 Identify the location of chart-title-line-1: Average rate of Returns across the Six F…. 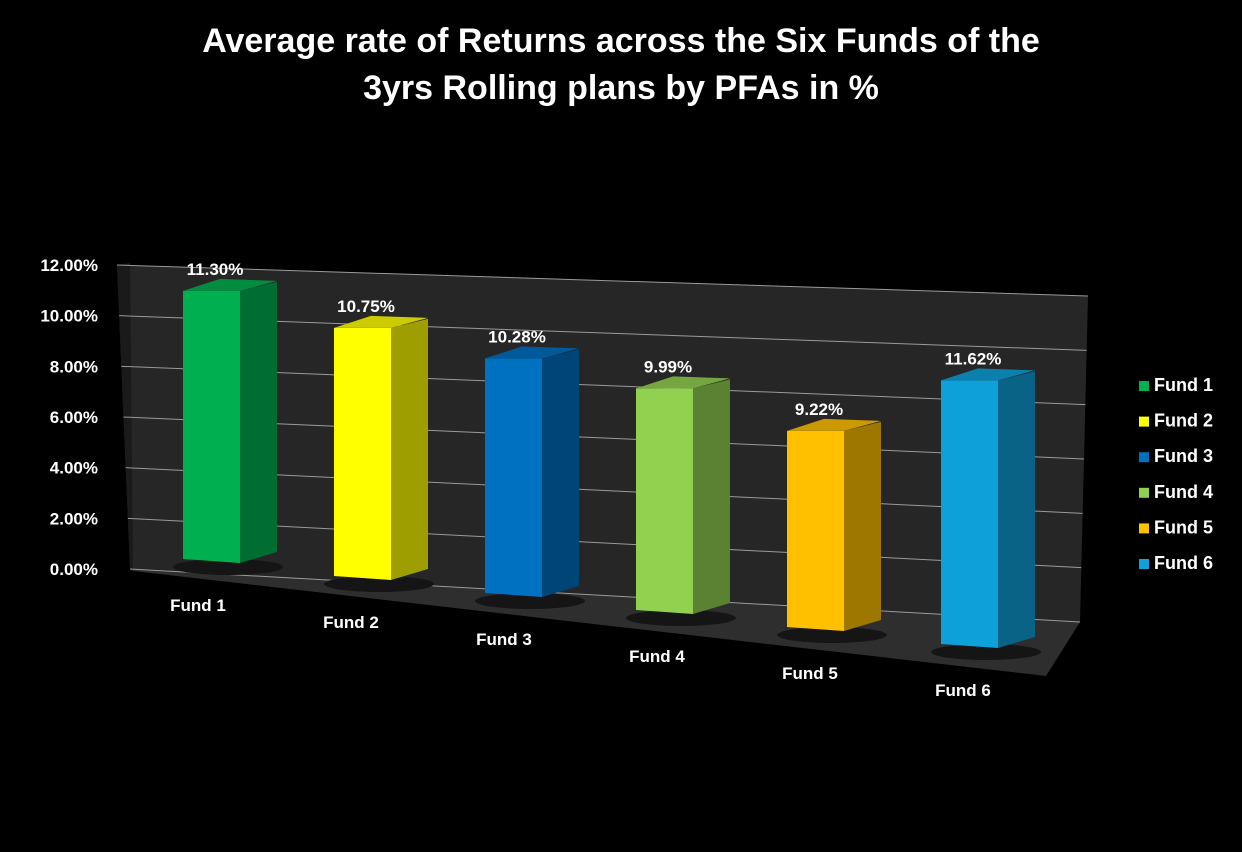
(621, 41).